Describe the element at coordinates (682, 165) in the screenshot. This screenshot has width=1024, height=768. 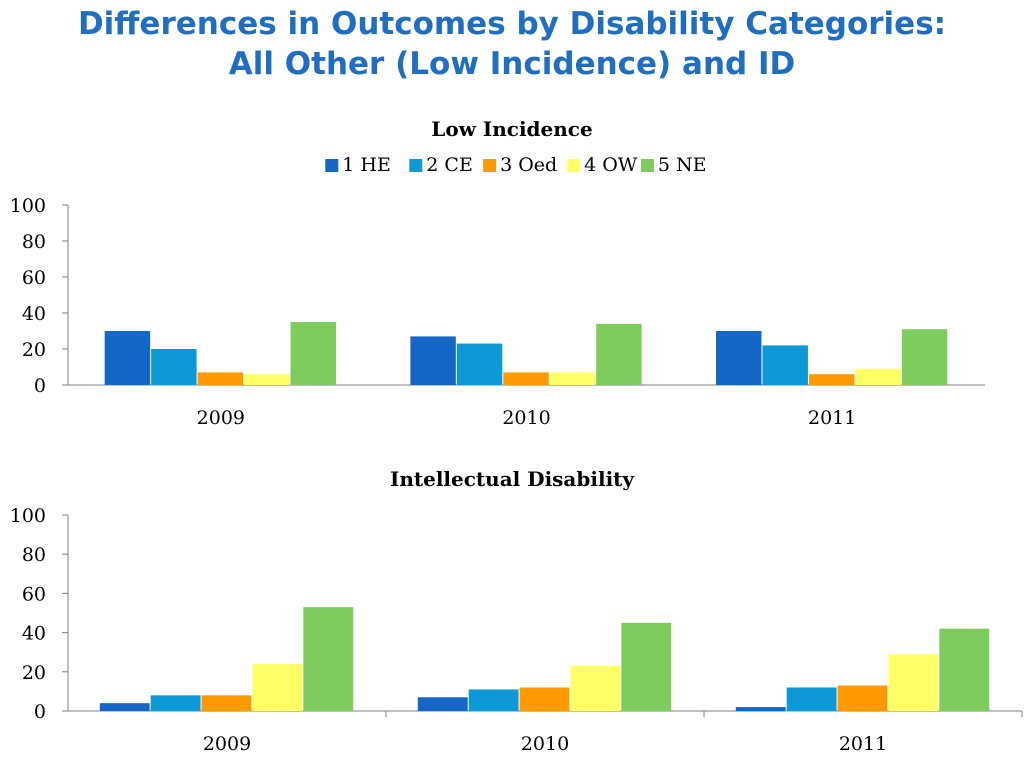
I see `legend-label-5: 5 NE` at that location.